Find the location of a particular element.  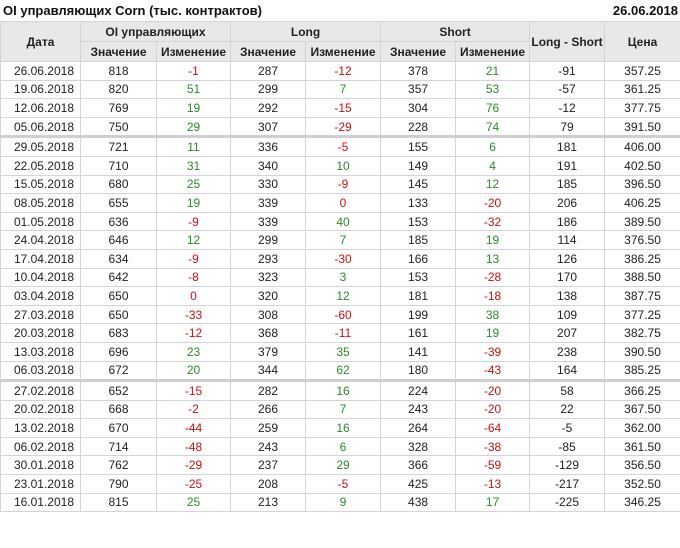

cell-date: 05.06.2018 is located at coordinates (40, 127).